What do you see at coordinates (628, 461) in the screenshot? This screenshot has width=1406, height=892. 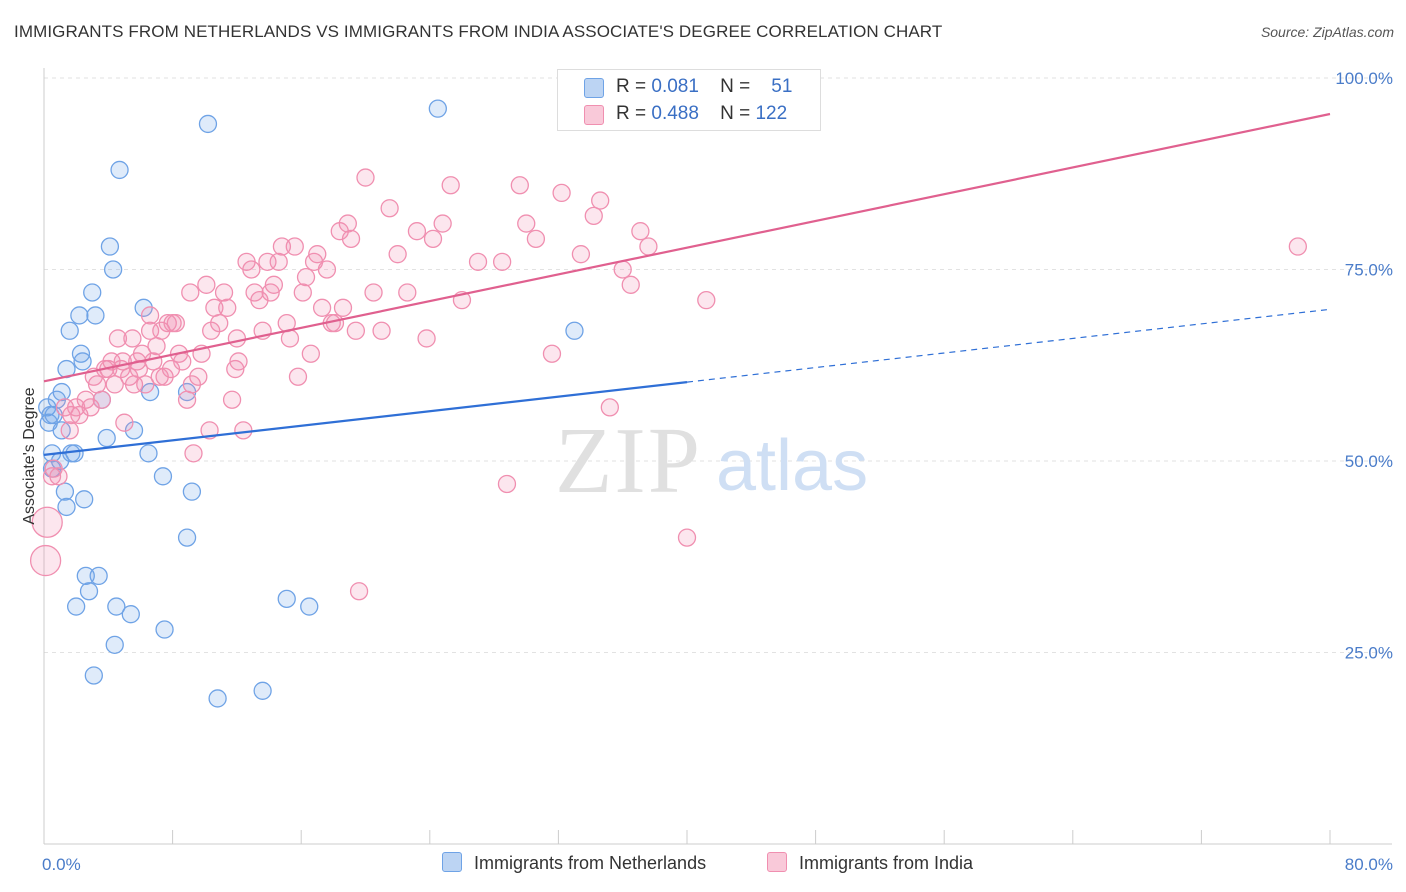 I see `watermark-zip: ZIP` at bounding box center [628, 461].